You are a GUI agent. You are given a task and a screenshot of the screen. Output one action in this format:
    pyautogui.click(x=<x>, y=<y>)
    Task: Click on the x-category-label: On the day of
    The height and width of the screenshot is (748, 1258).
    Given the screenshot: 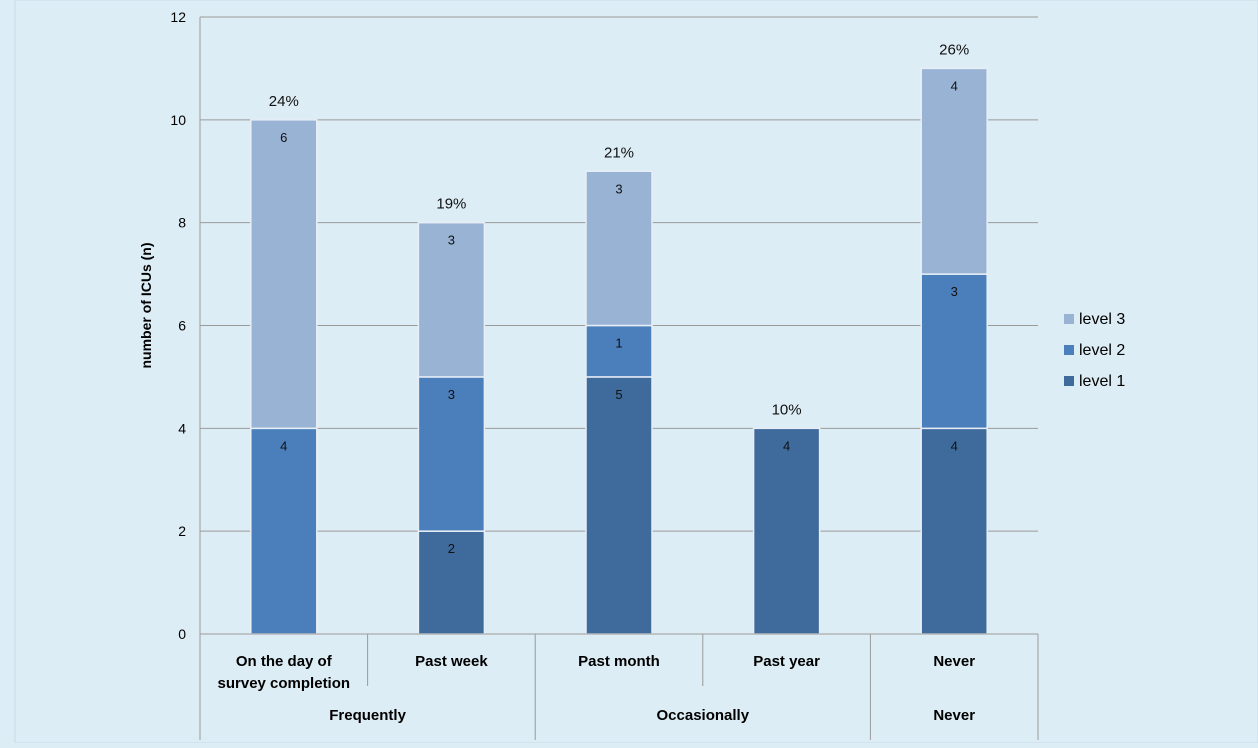 What is the action you would take?
    pyautogui.click(x=284, y=661)
    